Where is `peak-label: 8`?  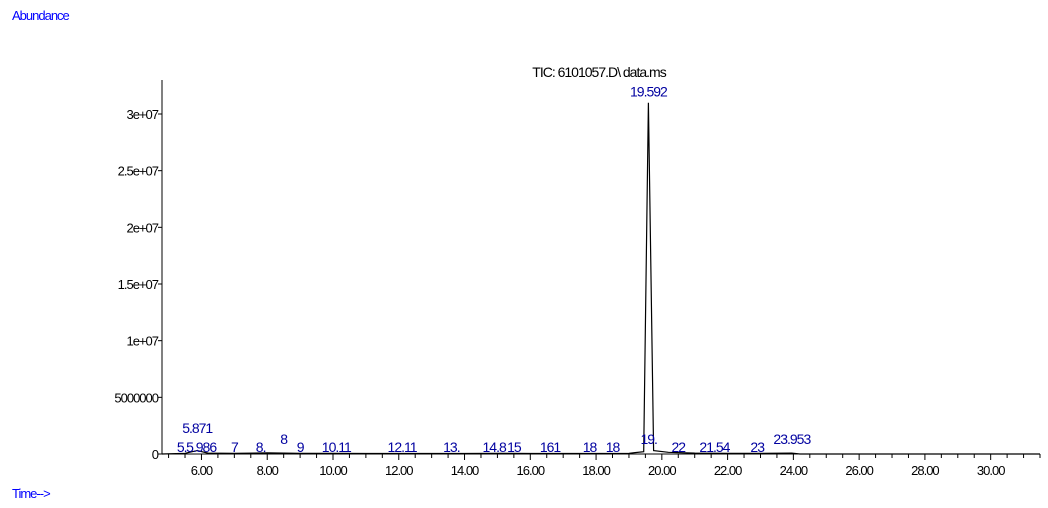
peak-label: 8 is located at coordinates (284, 439).